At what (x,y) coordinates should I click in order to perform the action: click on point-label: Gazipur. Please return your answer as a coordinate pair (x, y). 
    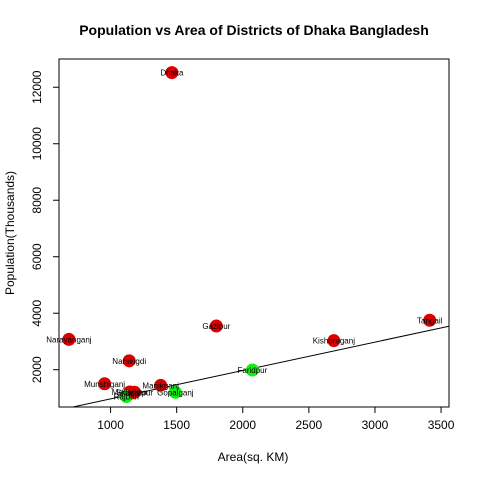
    Looking at the image, I should click on (216, 326).